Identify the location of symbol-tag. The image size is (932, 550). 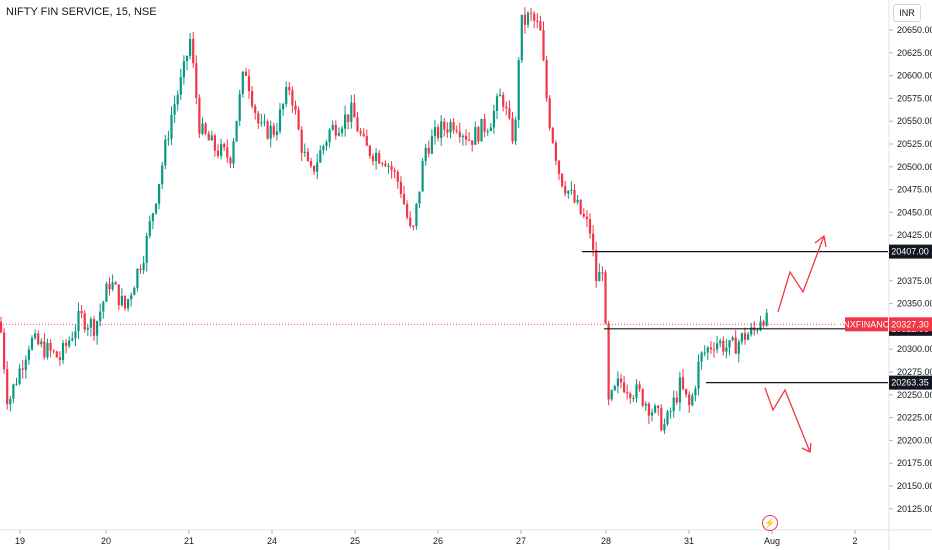
(866, 324).